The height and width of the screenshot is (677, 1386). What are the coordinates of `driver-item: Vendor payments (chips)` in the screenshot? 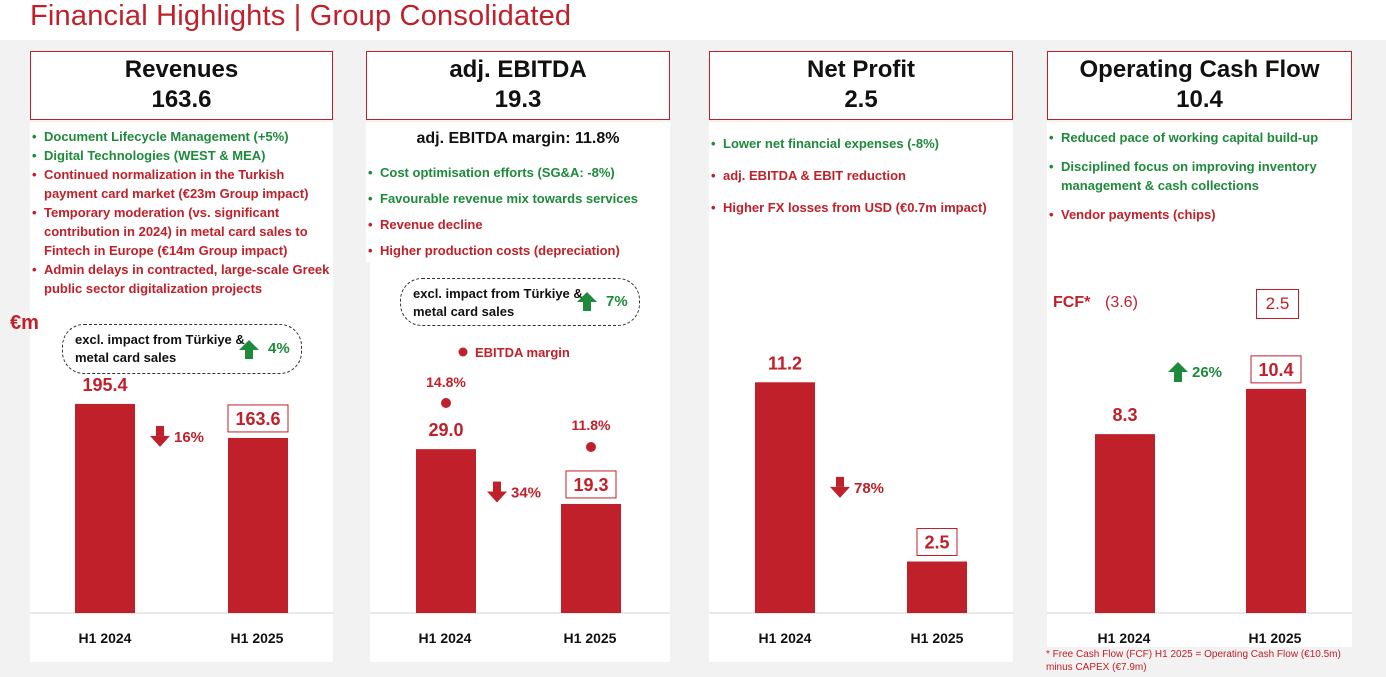 It's located at (1199, 214).